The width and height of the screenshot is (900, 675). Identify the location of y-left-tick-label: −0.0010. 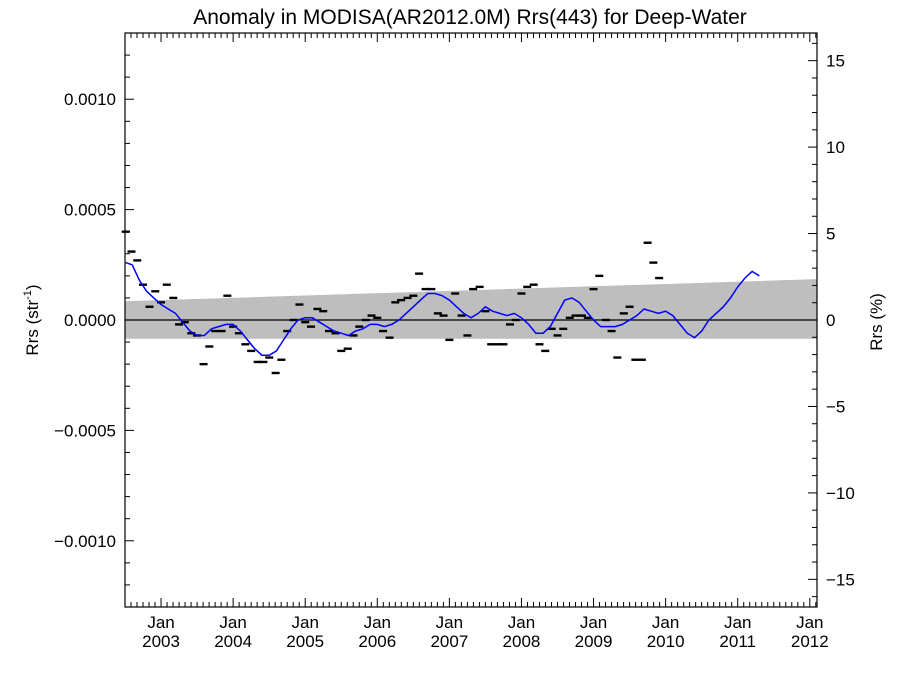
(85, 541).